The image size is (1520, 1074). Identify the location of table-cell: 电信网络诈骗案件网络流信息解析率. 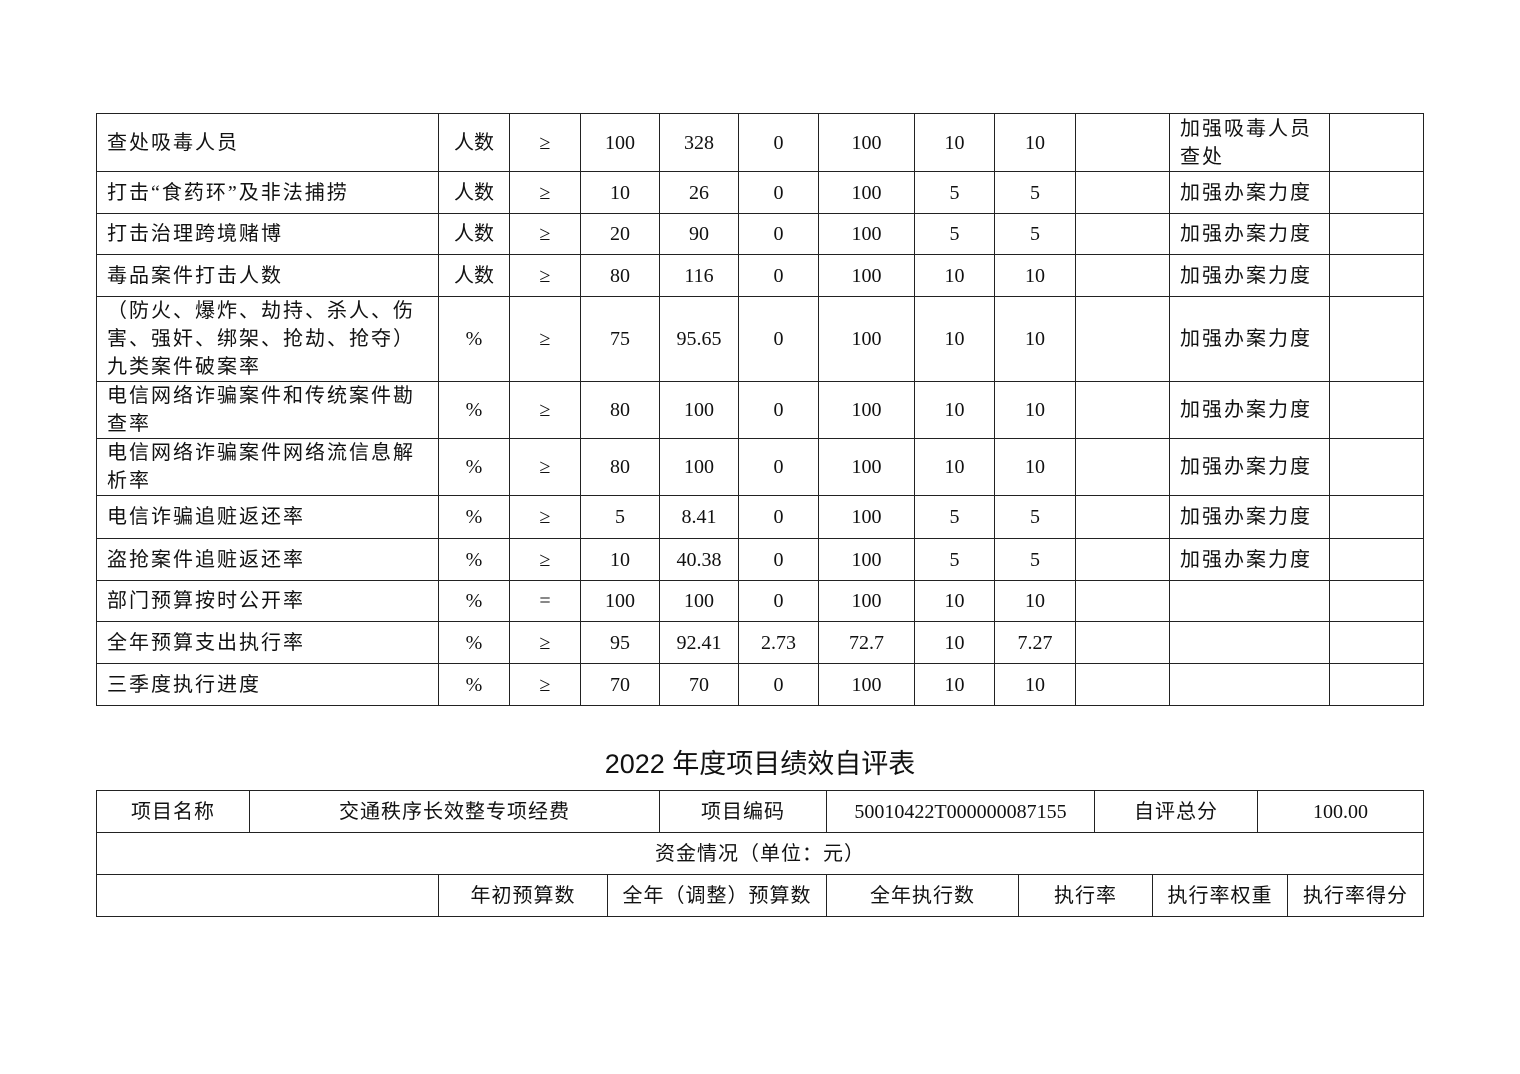
(267, 467).